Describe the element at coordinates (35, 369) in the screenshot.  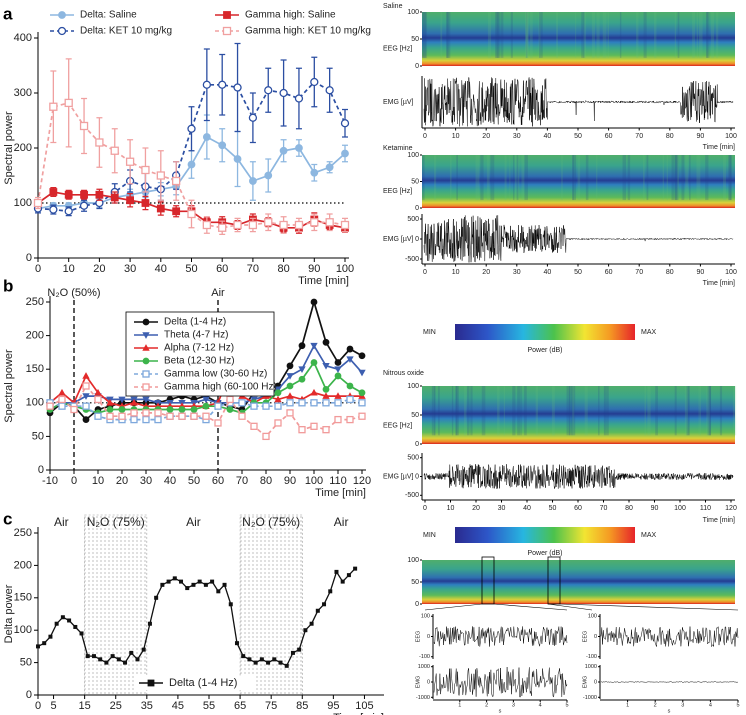
I see `y-tick-label: 150` at that location.